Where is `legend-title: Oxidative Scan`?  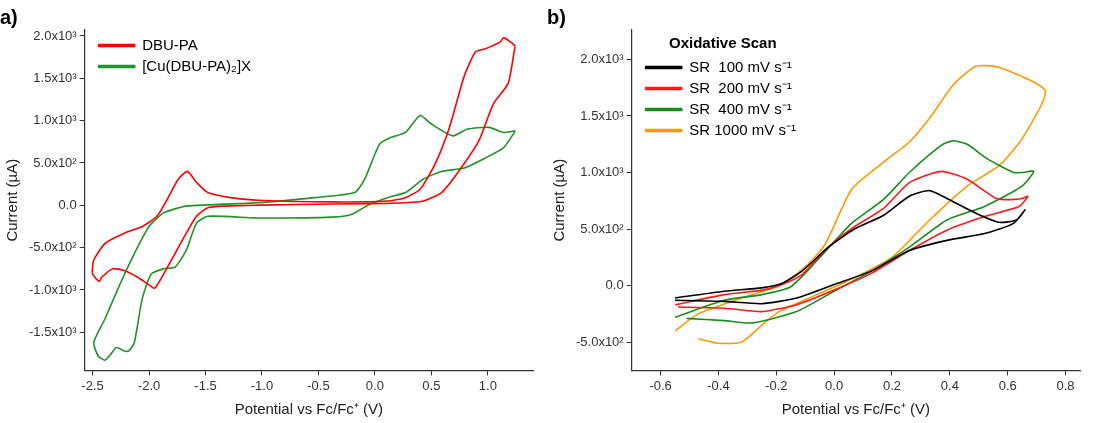
legend-title: Oxidative Scan is located at coordinates (723, 42).